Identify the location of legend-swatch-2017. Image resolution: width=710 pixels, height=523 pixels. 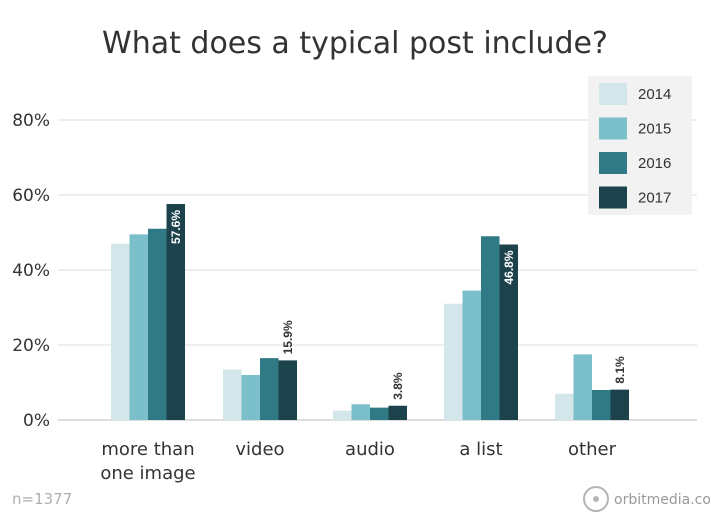
(613, 197).